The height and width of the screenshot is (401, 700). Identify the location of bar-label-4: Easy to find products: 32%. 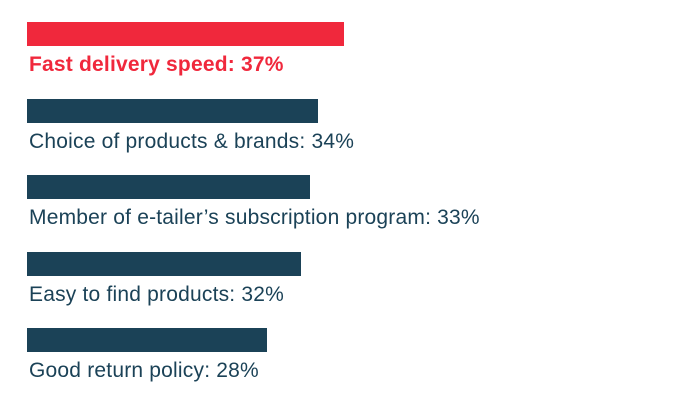
(157, 294).